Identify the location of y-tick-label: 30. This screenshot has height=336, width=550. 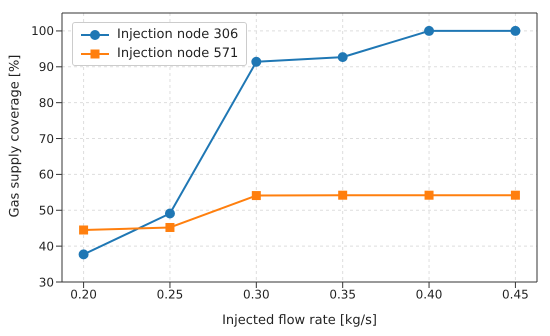
(46, 282).